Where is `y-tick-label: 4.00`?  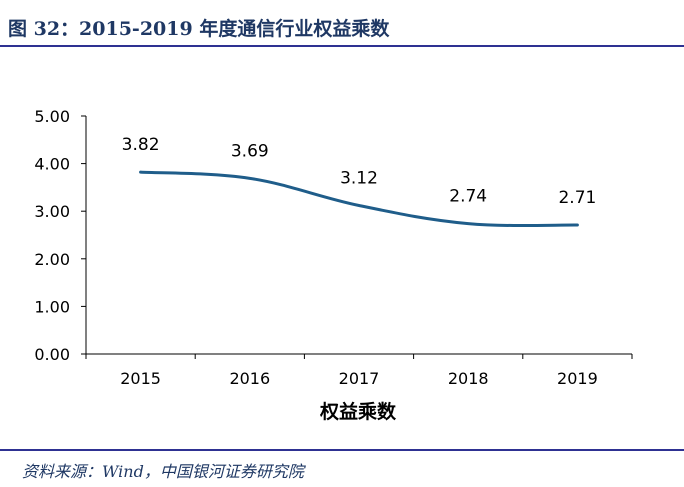 y-tick-label: 4.00 is located at coordinates (52, 164).